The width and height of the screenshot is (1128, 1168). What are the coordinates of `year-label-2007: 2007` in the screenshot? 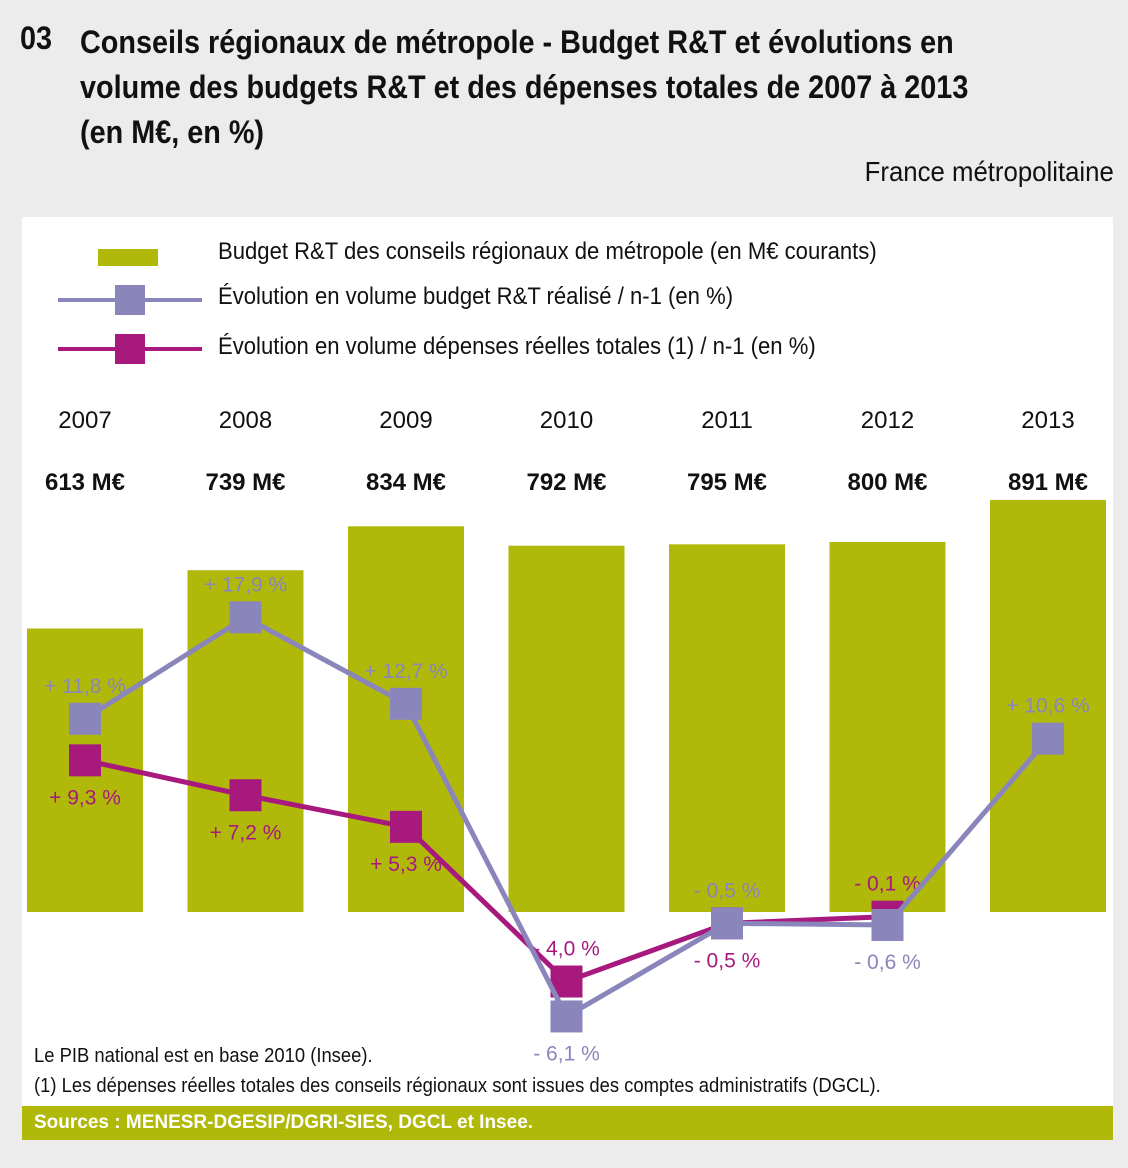 It's located at (84, 420).